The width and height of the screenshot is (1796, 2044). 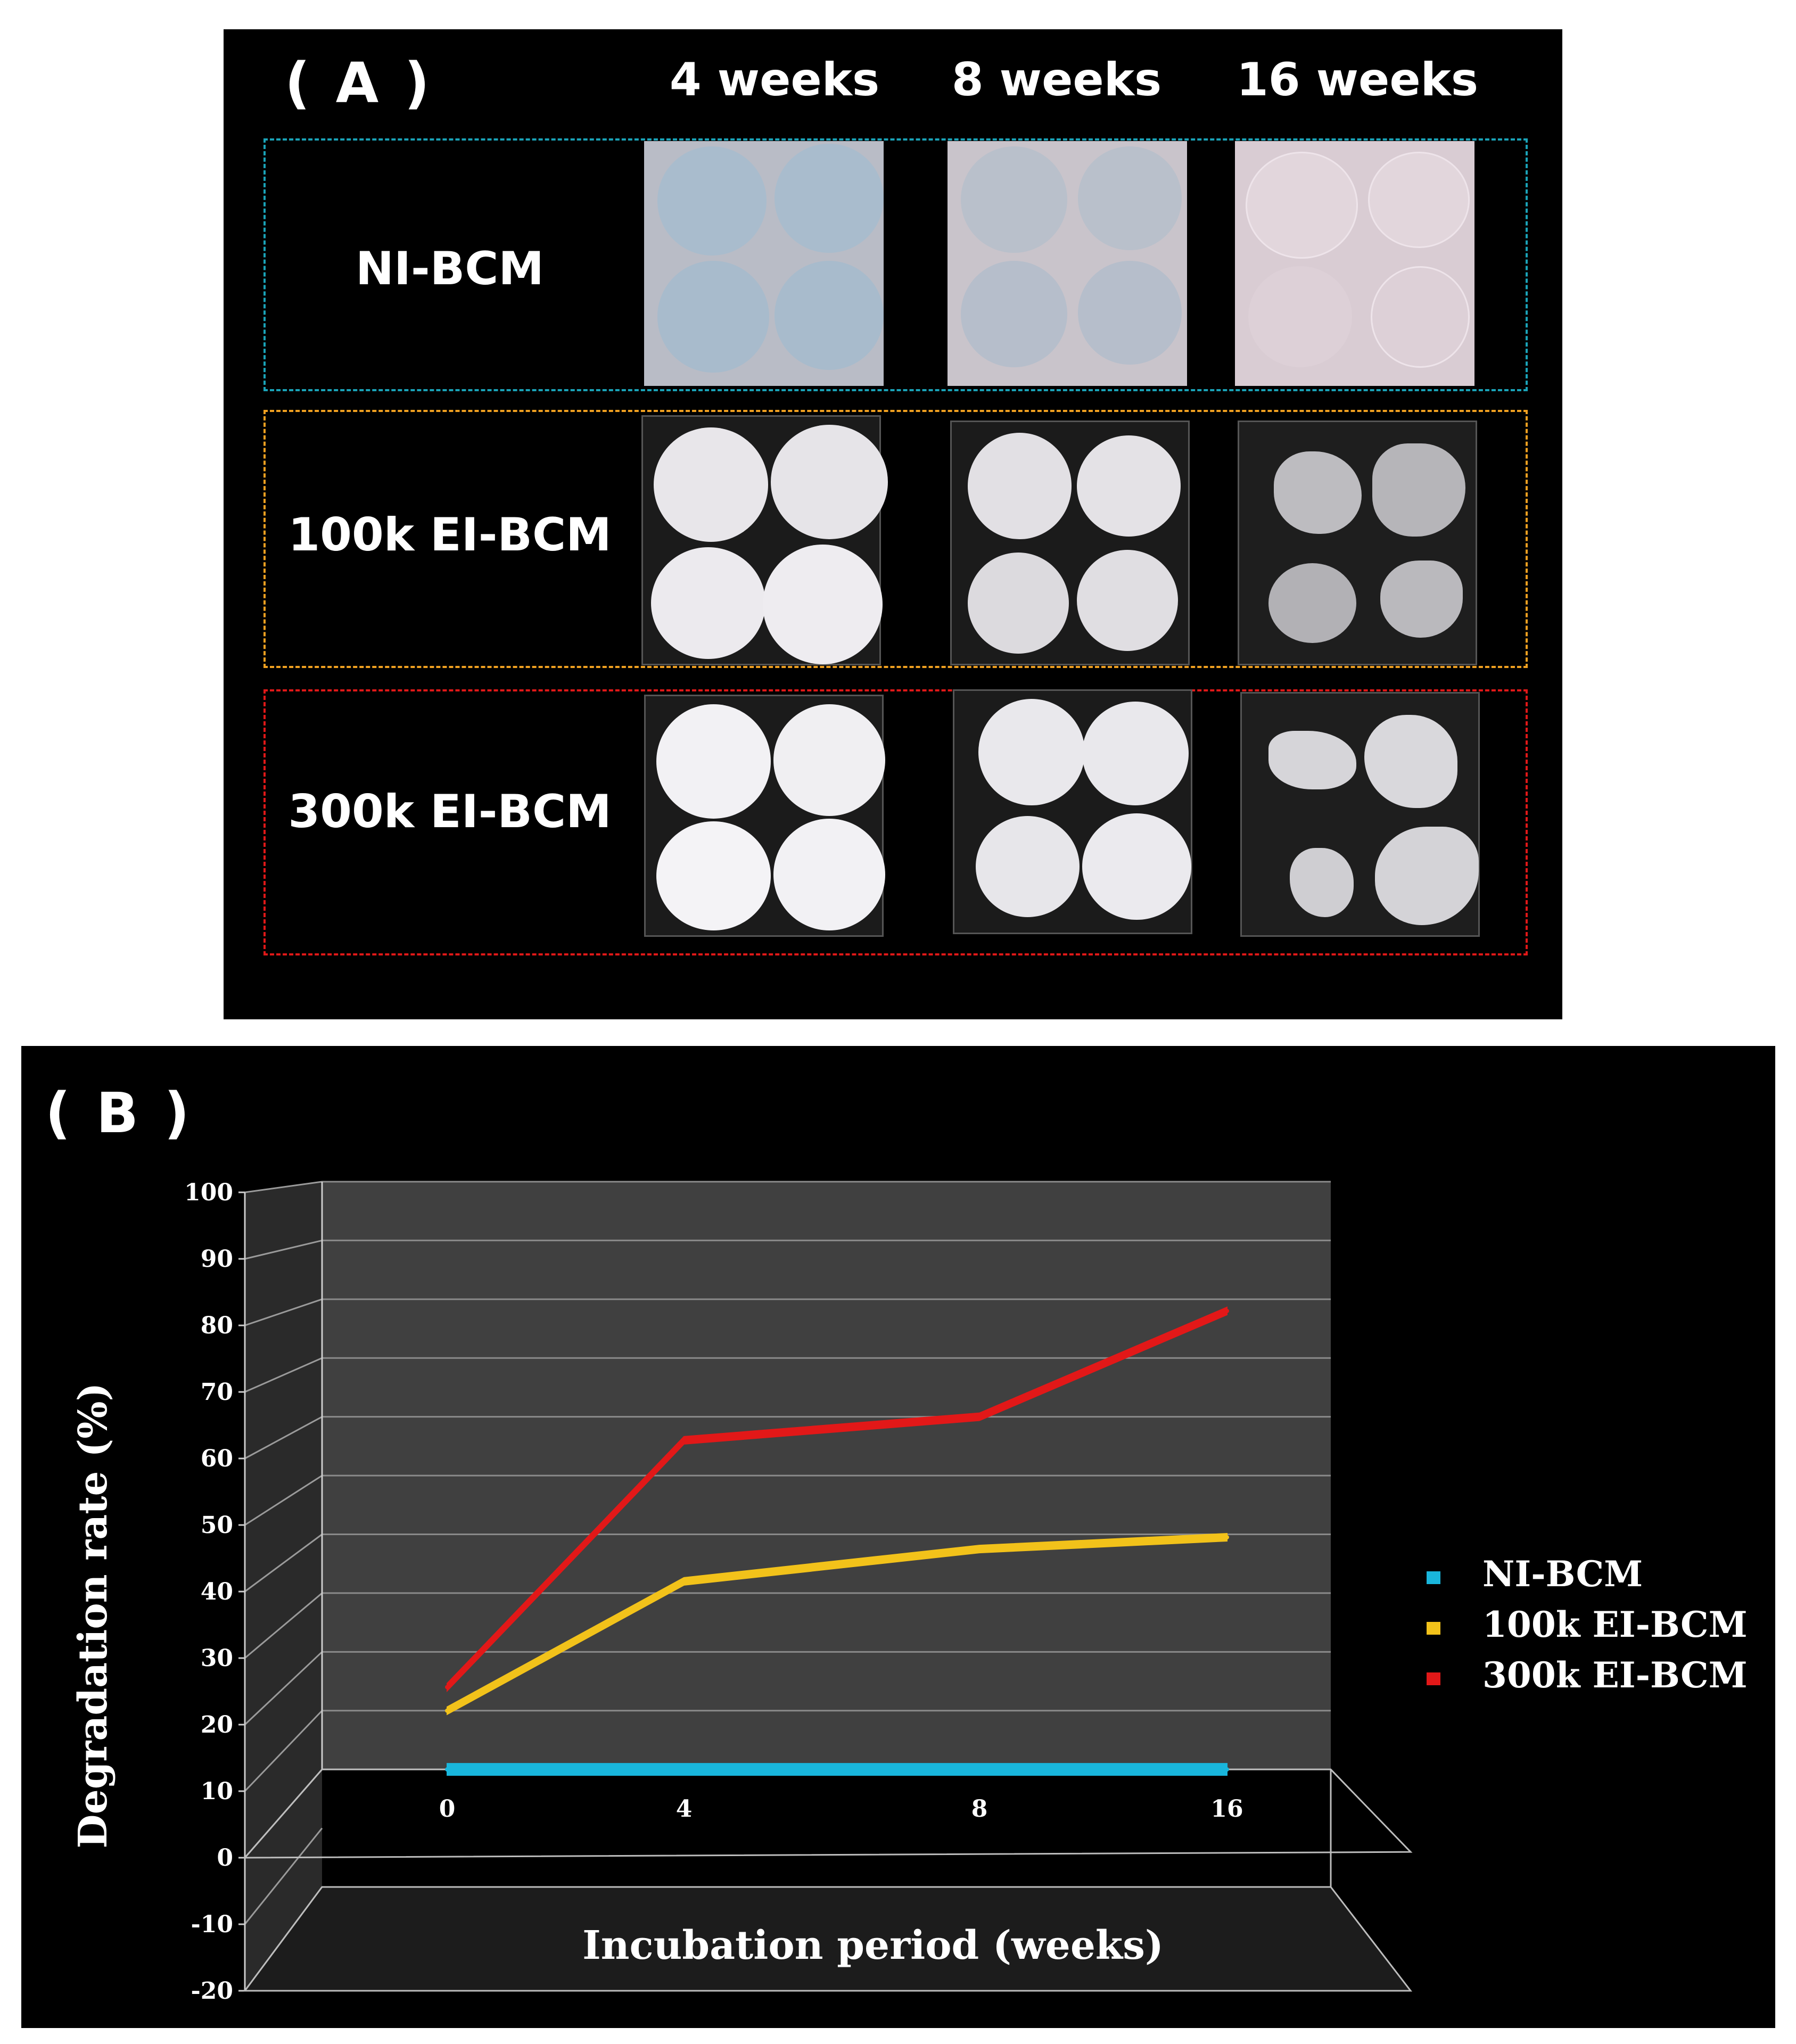 I want to click on y-tick-label: 30, so click(x=217, y=1658).